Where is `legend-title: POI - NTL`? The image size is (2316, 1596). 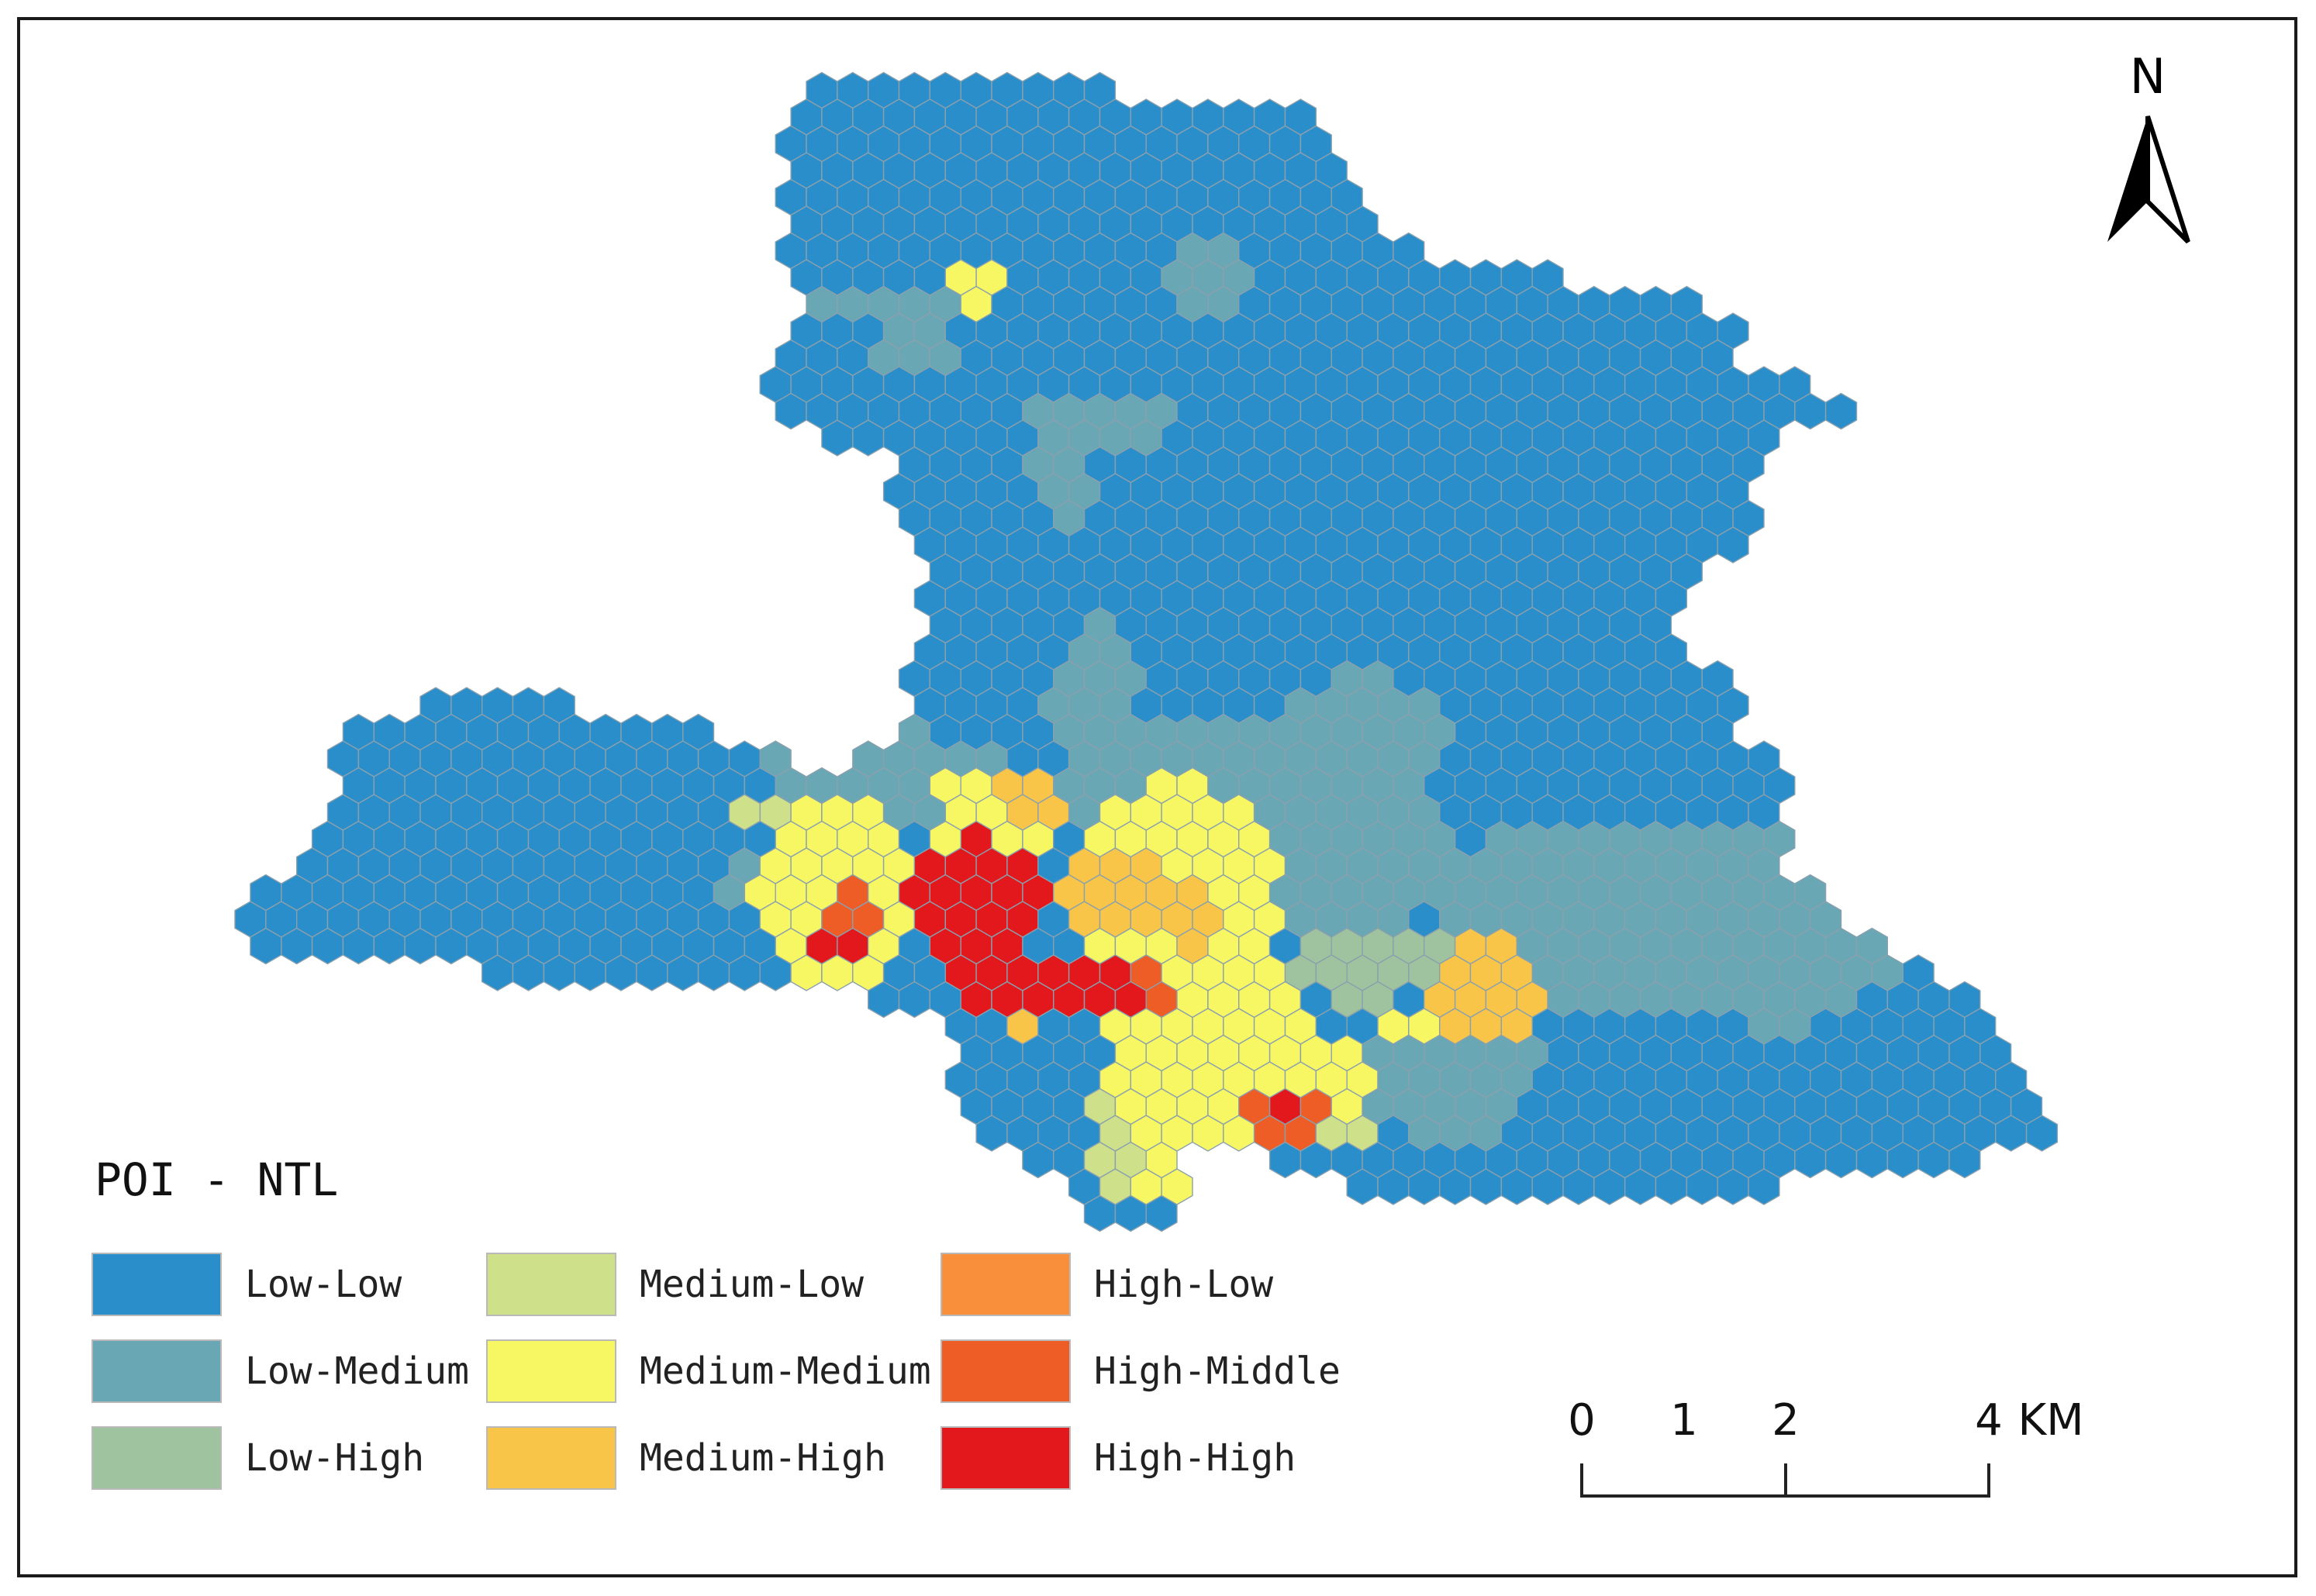 legend-title: POI - NTL is located at coordinates (217, 1179).